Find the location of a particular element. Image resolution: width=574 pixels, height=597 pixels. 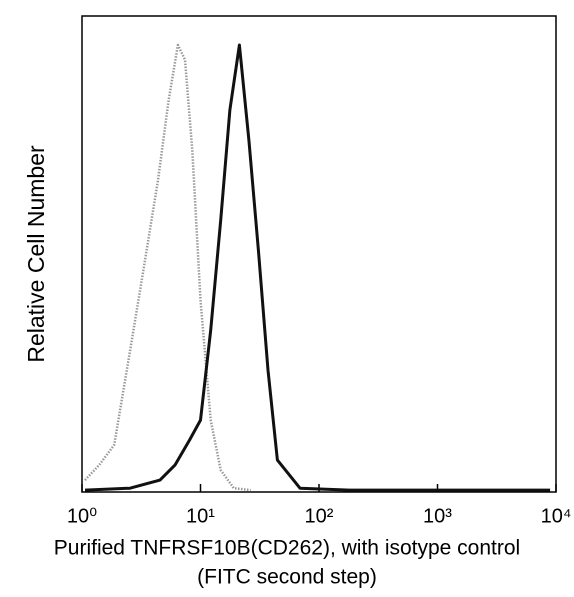

y-axis-label: Relative Cell Number is located at coordinates (36, 254).